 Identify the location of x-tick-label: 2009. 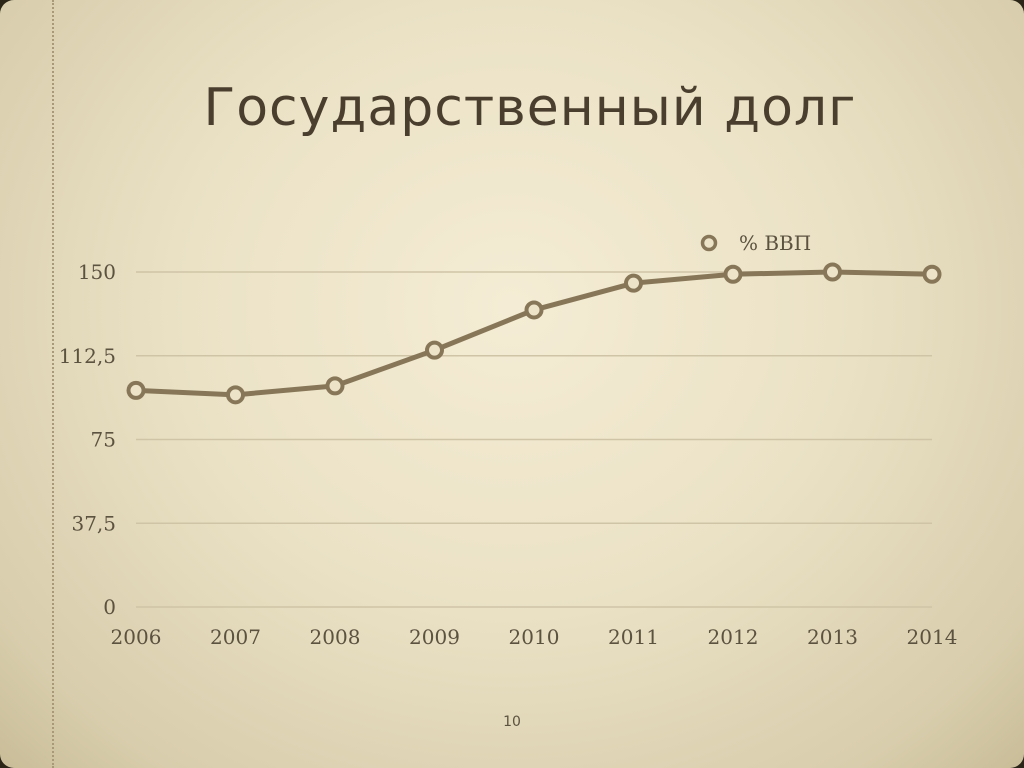
(434, 637).